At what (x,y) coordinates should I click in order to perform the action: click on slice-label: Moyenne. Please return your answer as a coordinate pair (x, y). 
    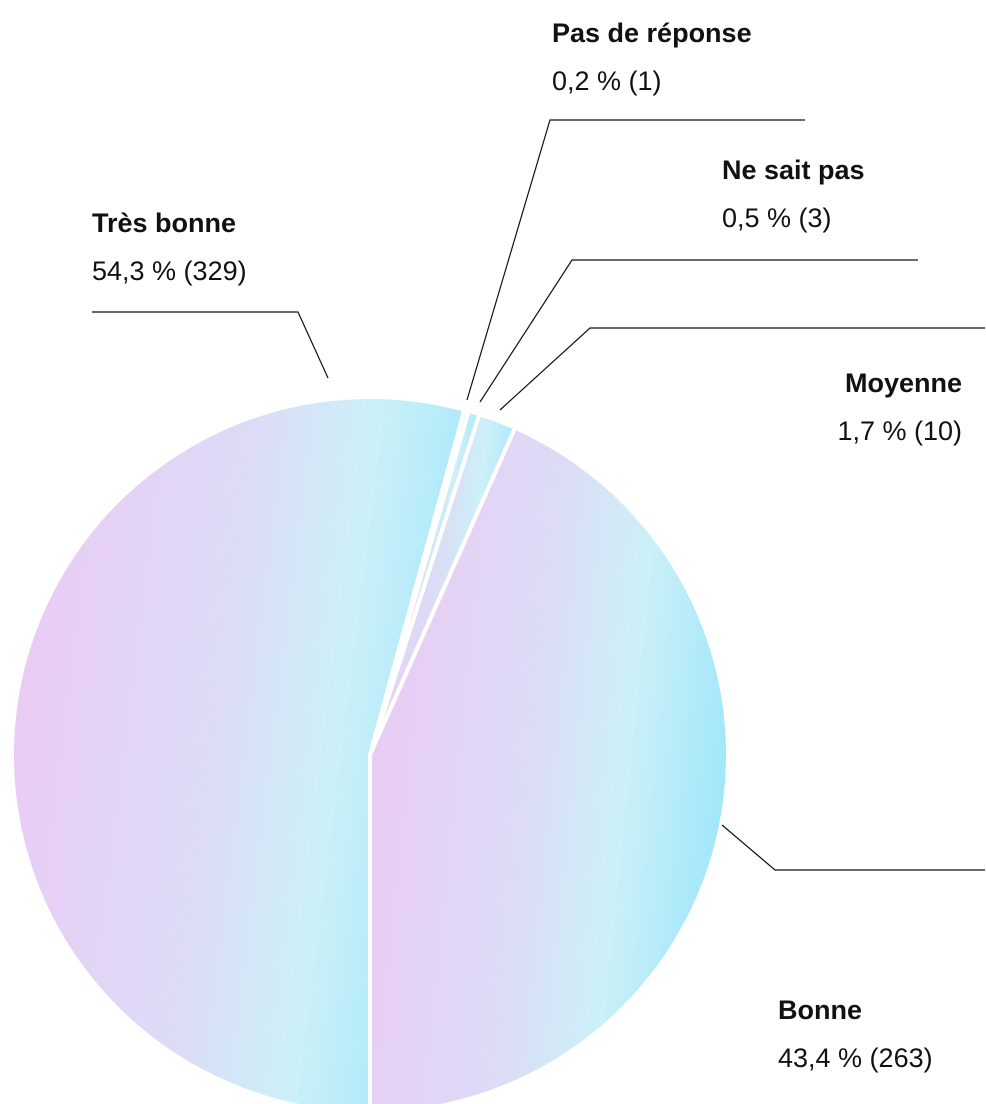
    Looking at the image, I should click on (903, 383).